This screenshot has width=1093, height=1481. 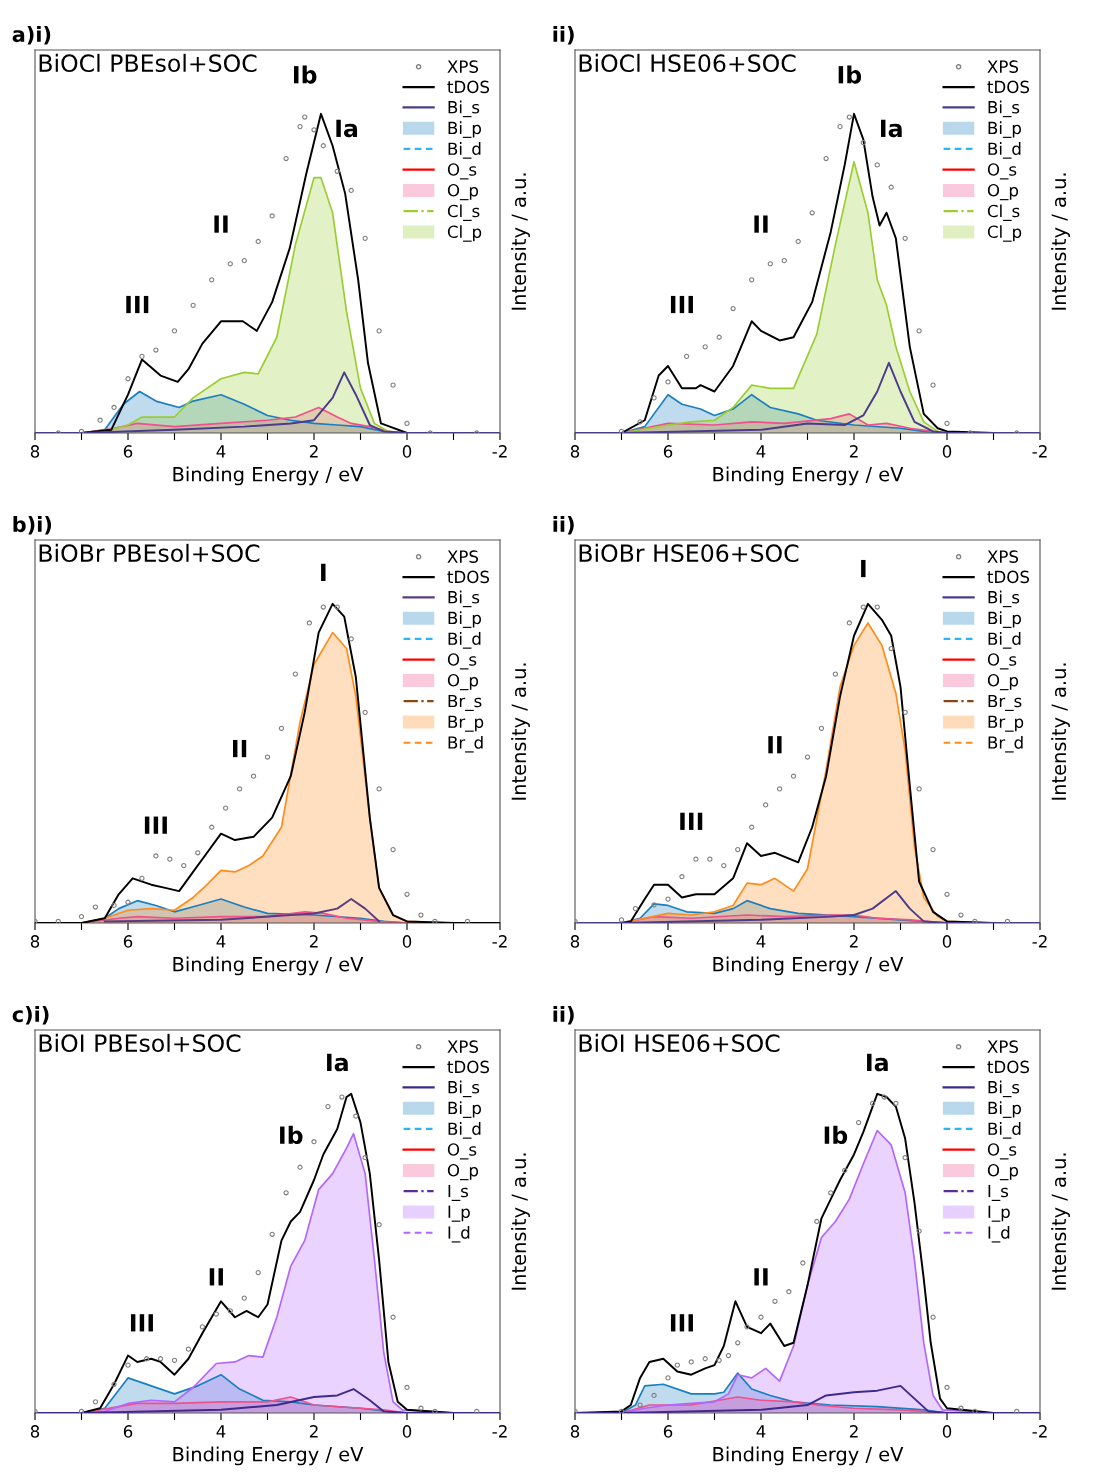 What do you see at coordinates (323, 572) in the screenshot?
I see `text: I` at bounding box center [323, 572].